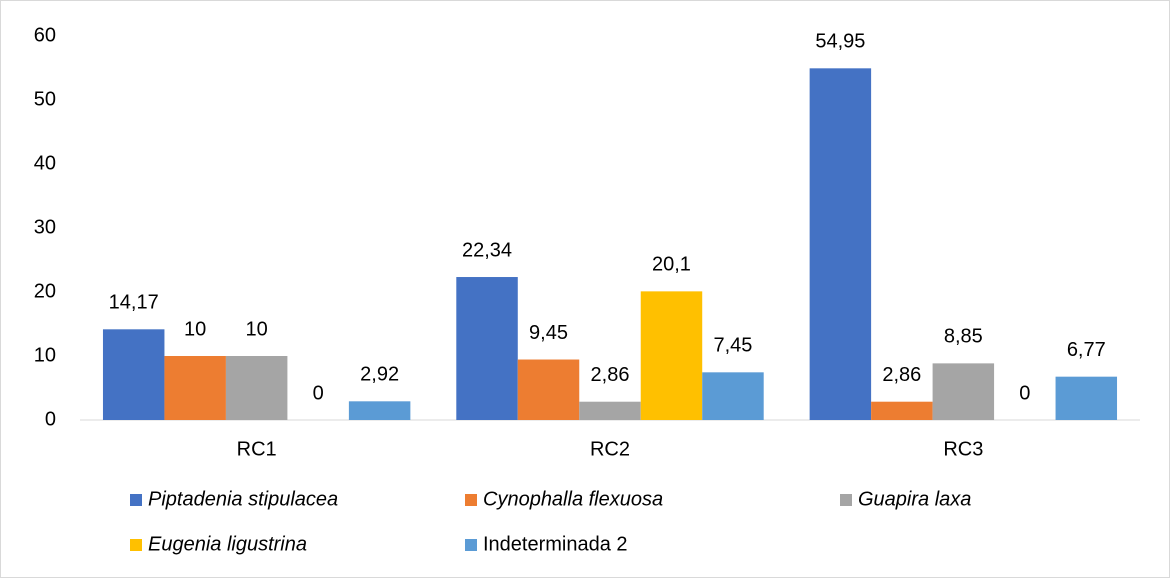 This screenshot has height=583, width=1170. I want to click on legend-label: Piptadenia stipulacea, so click(243, 499).